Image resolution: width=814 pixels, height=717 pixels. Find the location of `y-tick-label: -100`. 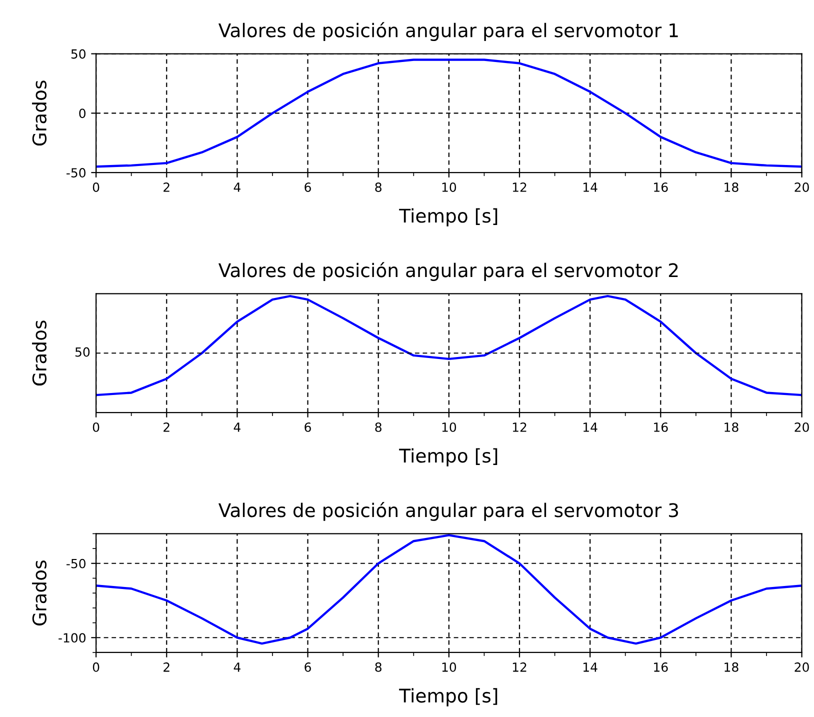

y-tick-label: -100 is located at coordinates (72, 638).